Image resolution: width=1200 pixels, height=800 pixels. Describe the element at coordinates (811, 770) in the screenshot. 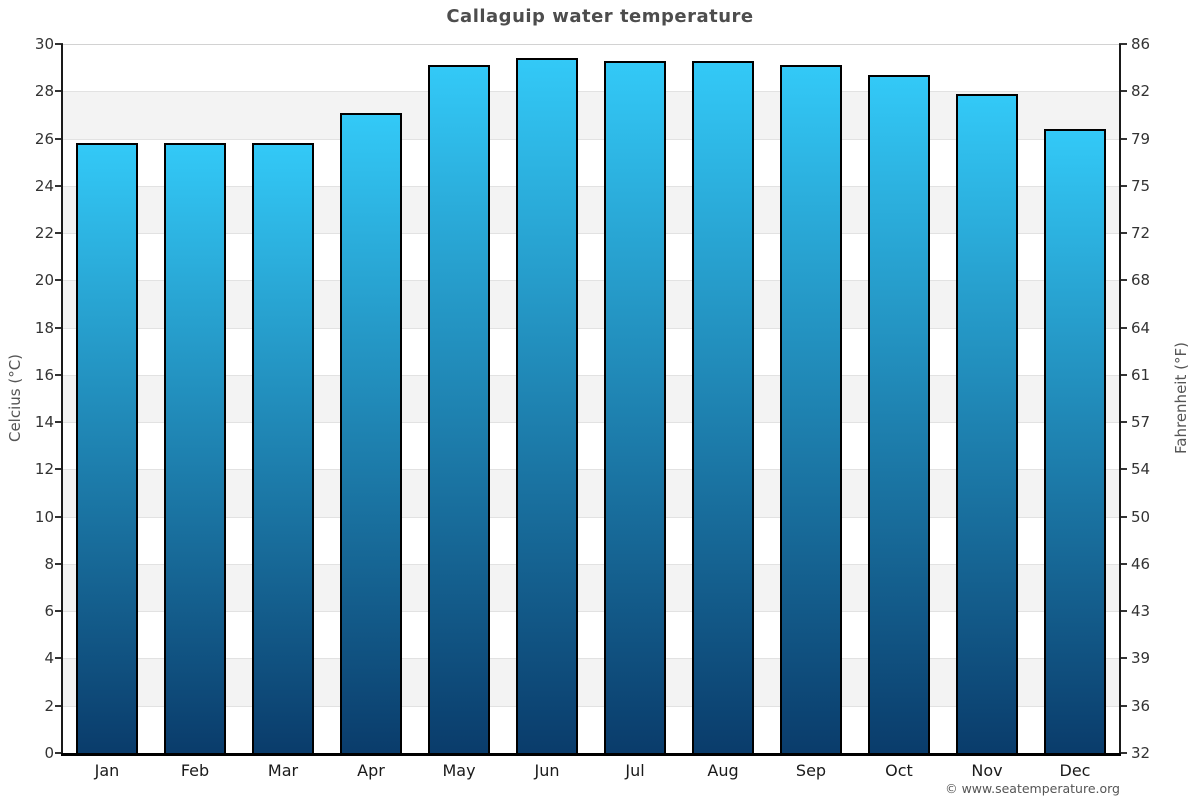

I see `x-axis-label: Sep` at that location.